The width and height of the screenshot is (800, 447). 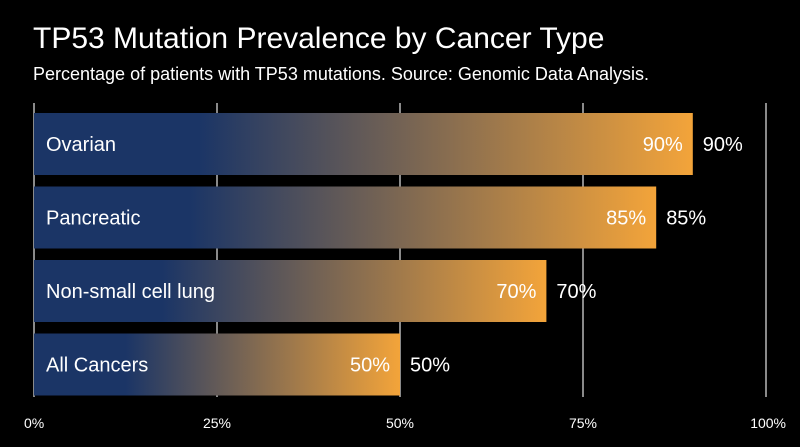 What do you see at coordinates (583, 423) in the screenshot?
I see `x-tick-label: 75%` at bounding box center [583, 423].